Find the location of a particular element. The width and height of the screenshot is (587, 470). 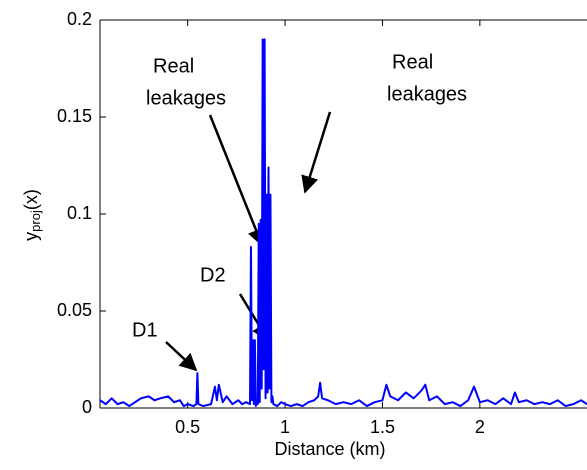

y-label-rest: (x) is located at coordinates (31, 199).